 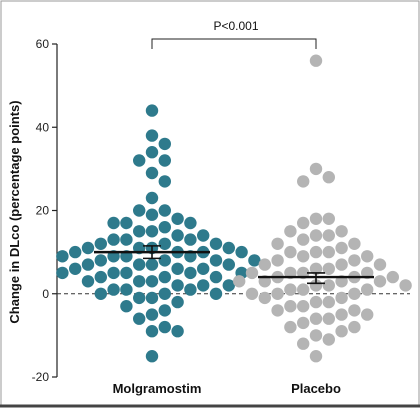 What do you see at coordinates (43, 127) in the screenshot?
I see `y-tick-label: 40` at bounding box center [43, 127].